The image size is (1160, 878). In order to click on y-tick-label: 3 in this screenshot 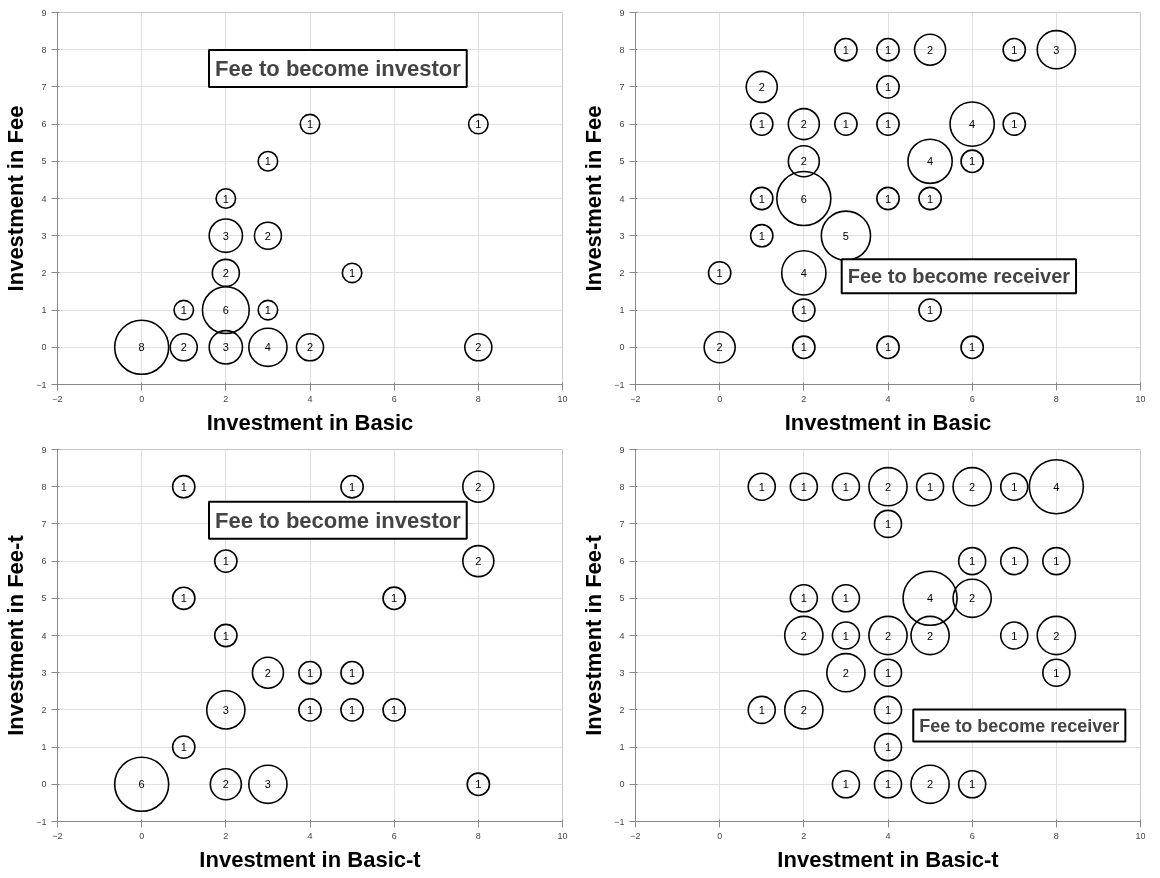, I will do `click(44, 672)`.